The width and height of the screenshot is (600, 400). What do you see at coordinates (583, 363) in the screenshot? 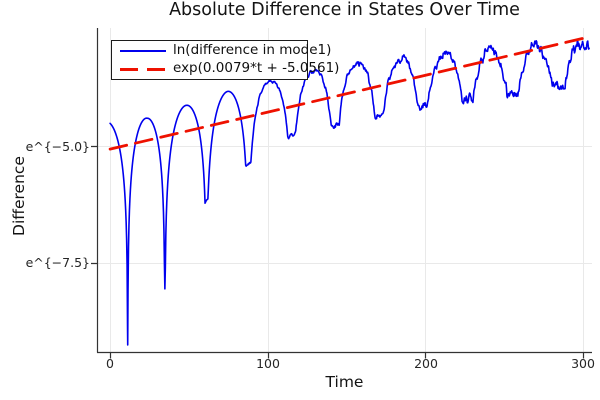
I see `x-tick-label: 300` at bounding box center [583, 363].